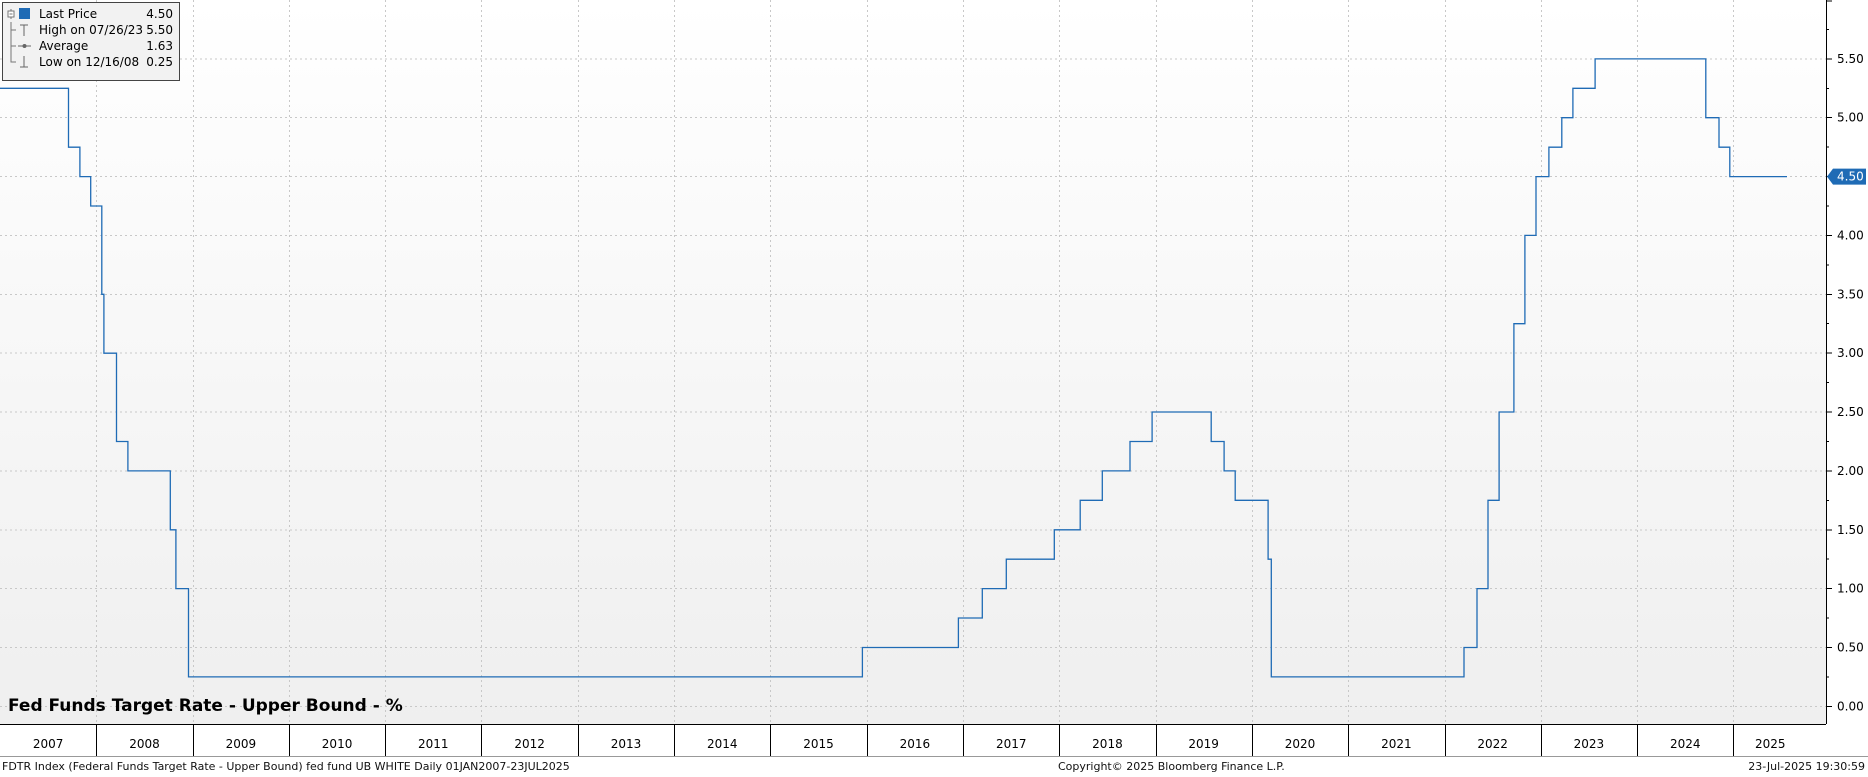 The height and width of the screenshot is (777, 1868). I want to click on x-tick-label: 2008, so click(144, 744).